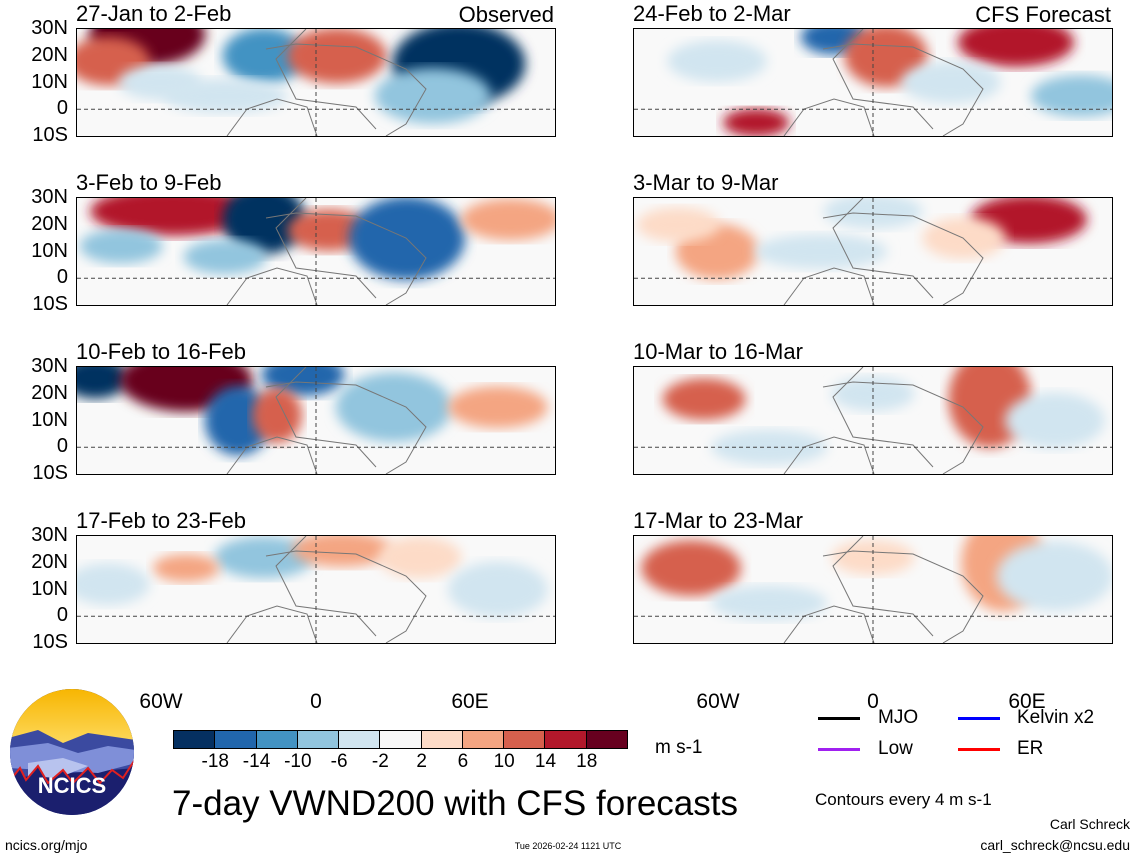 This screenshot has width=1135, height=860. I want to click on colorbar-tick-label: 6, so click(463, 761).